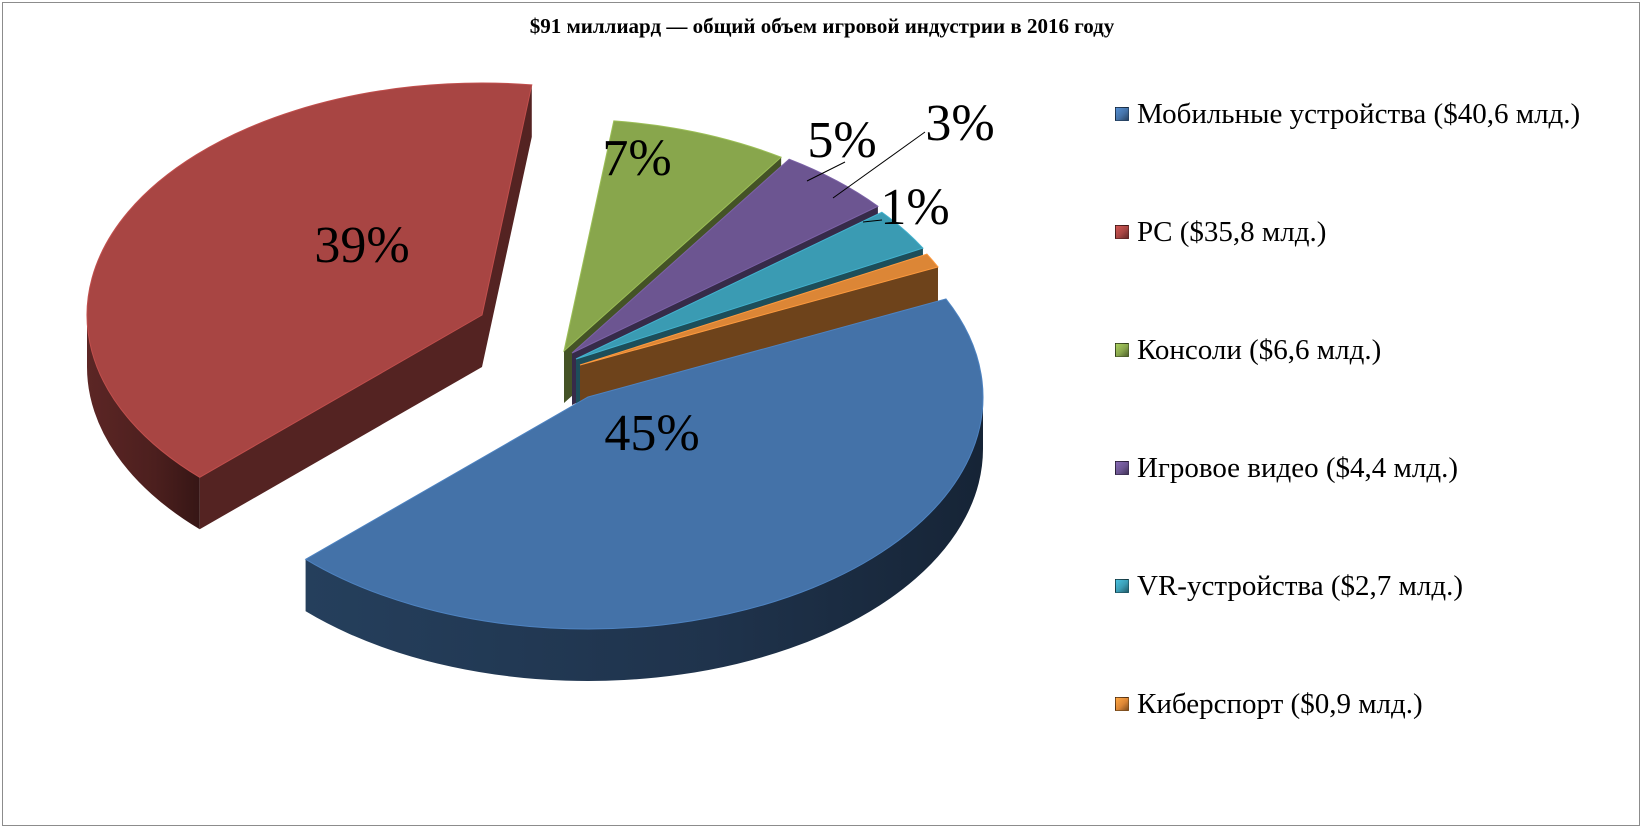 Image resolution: width=1644 pixels, height=830 pixels. What do you see at coordinates (651, 433) in the screenshot?
I see `data-label-0: 45%` at bounding box center [651, 433].